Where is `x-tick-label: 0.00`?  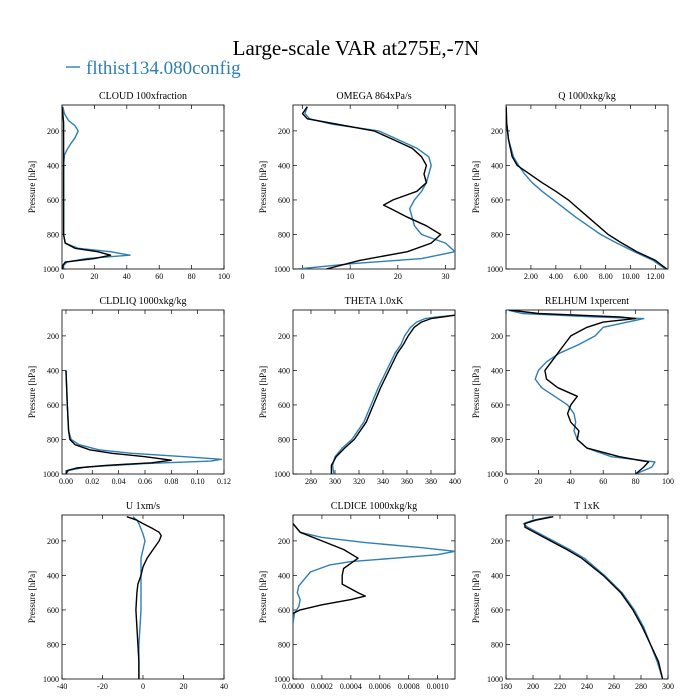 x-tick-label: 0.00 is located at coordinates (66, 481).